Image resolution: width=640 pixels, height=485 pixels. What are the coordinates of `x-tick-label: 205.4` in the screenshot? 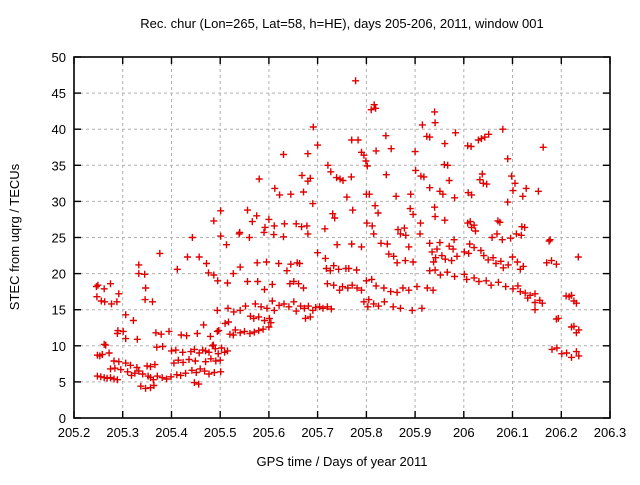 It's located at (171, 432).